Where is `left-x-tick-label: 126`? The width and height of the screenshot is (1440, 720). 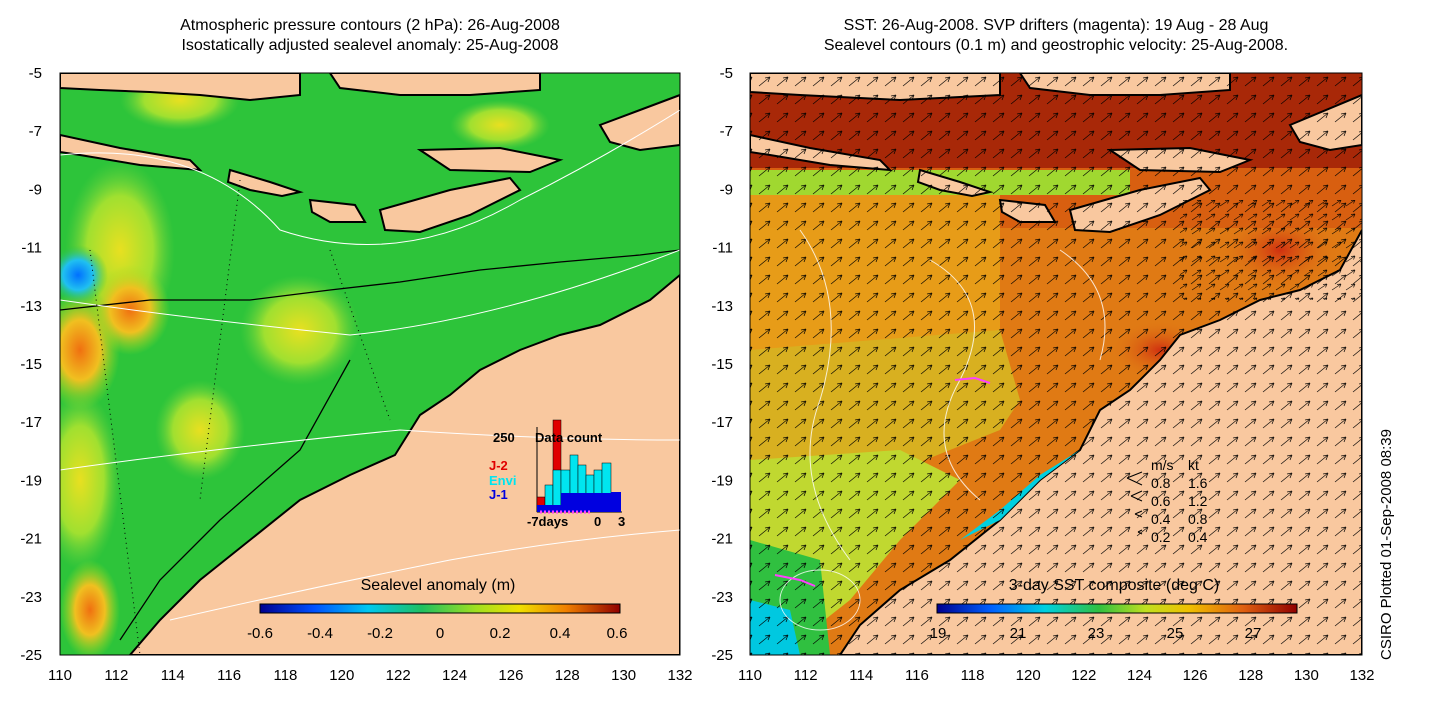 left-x-tick-label: 126 is located at coordinates (510, 675).